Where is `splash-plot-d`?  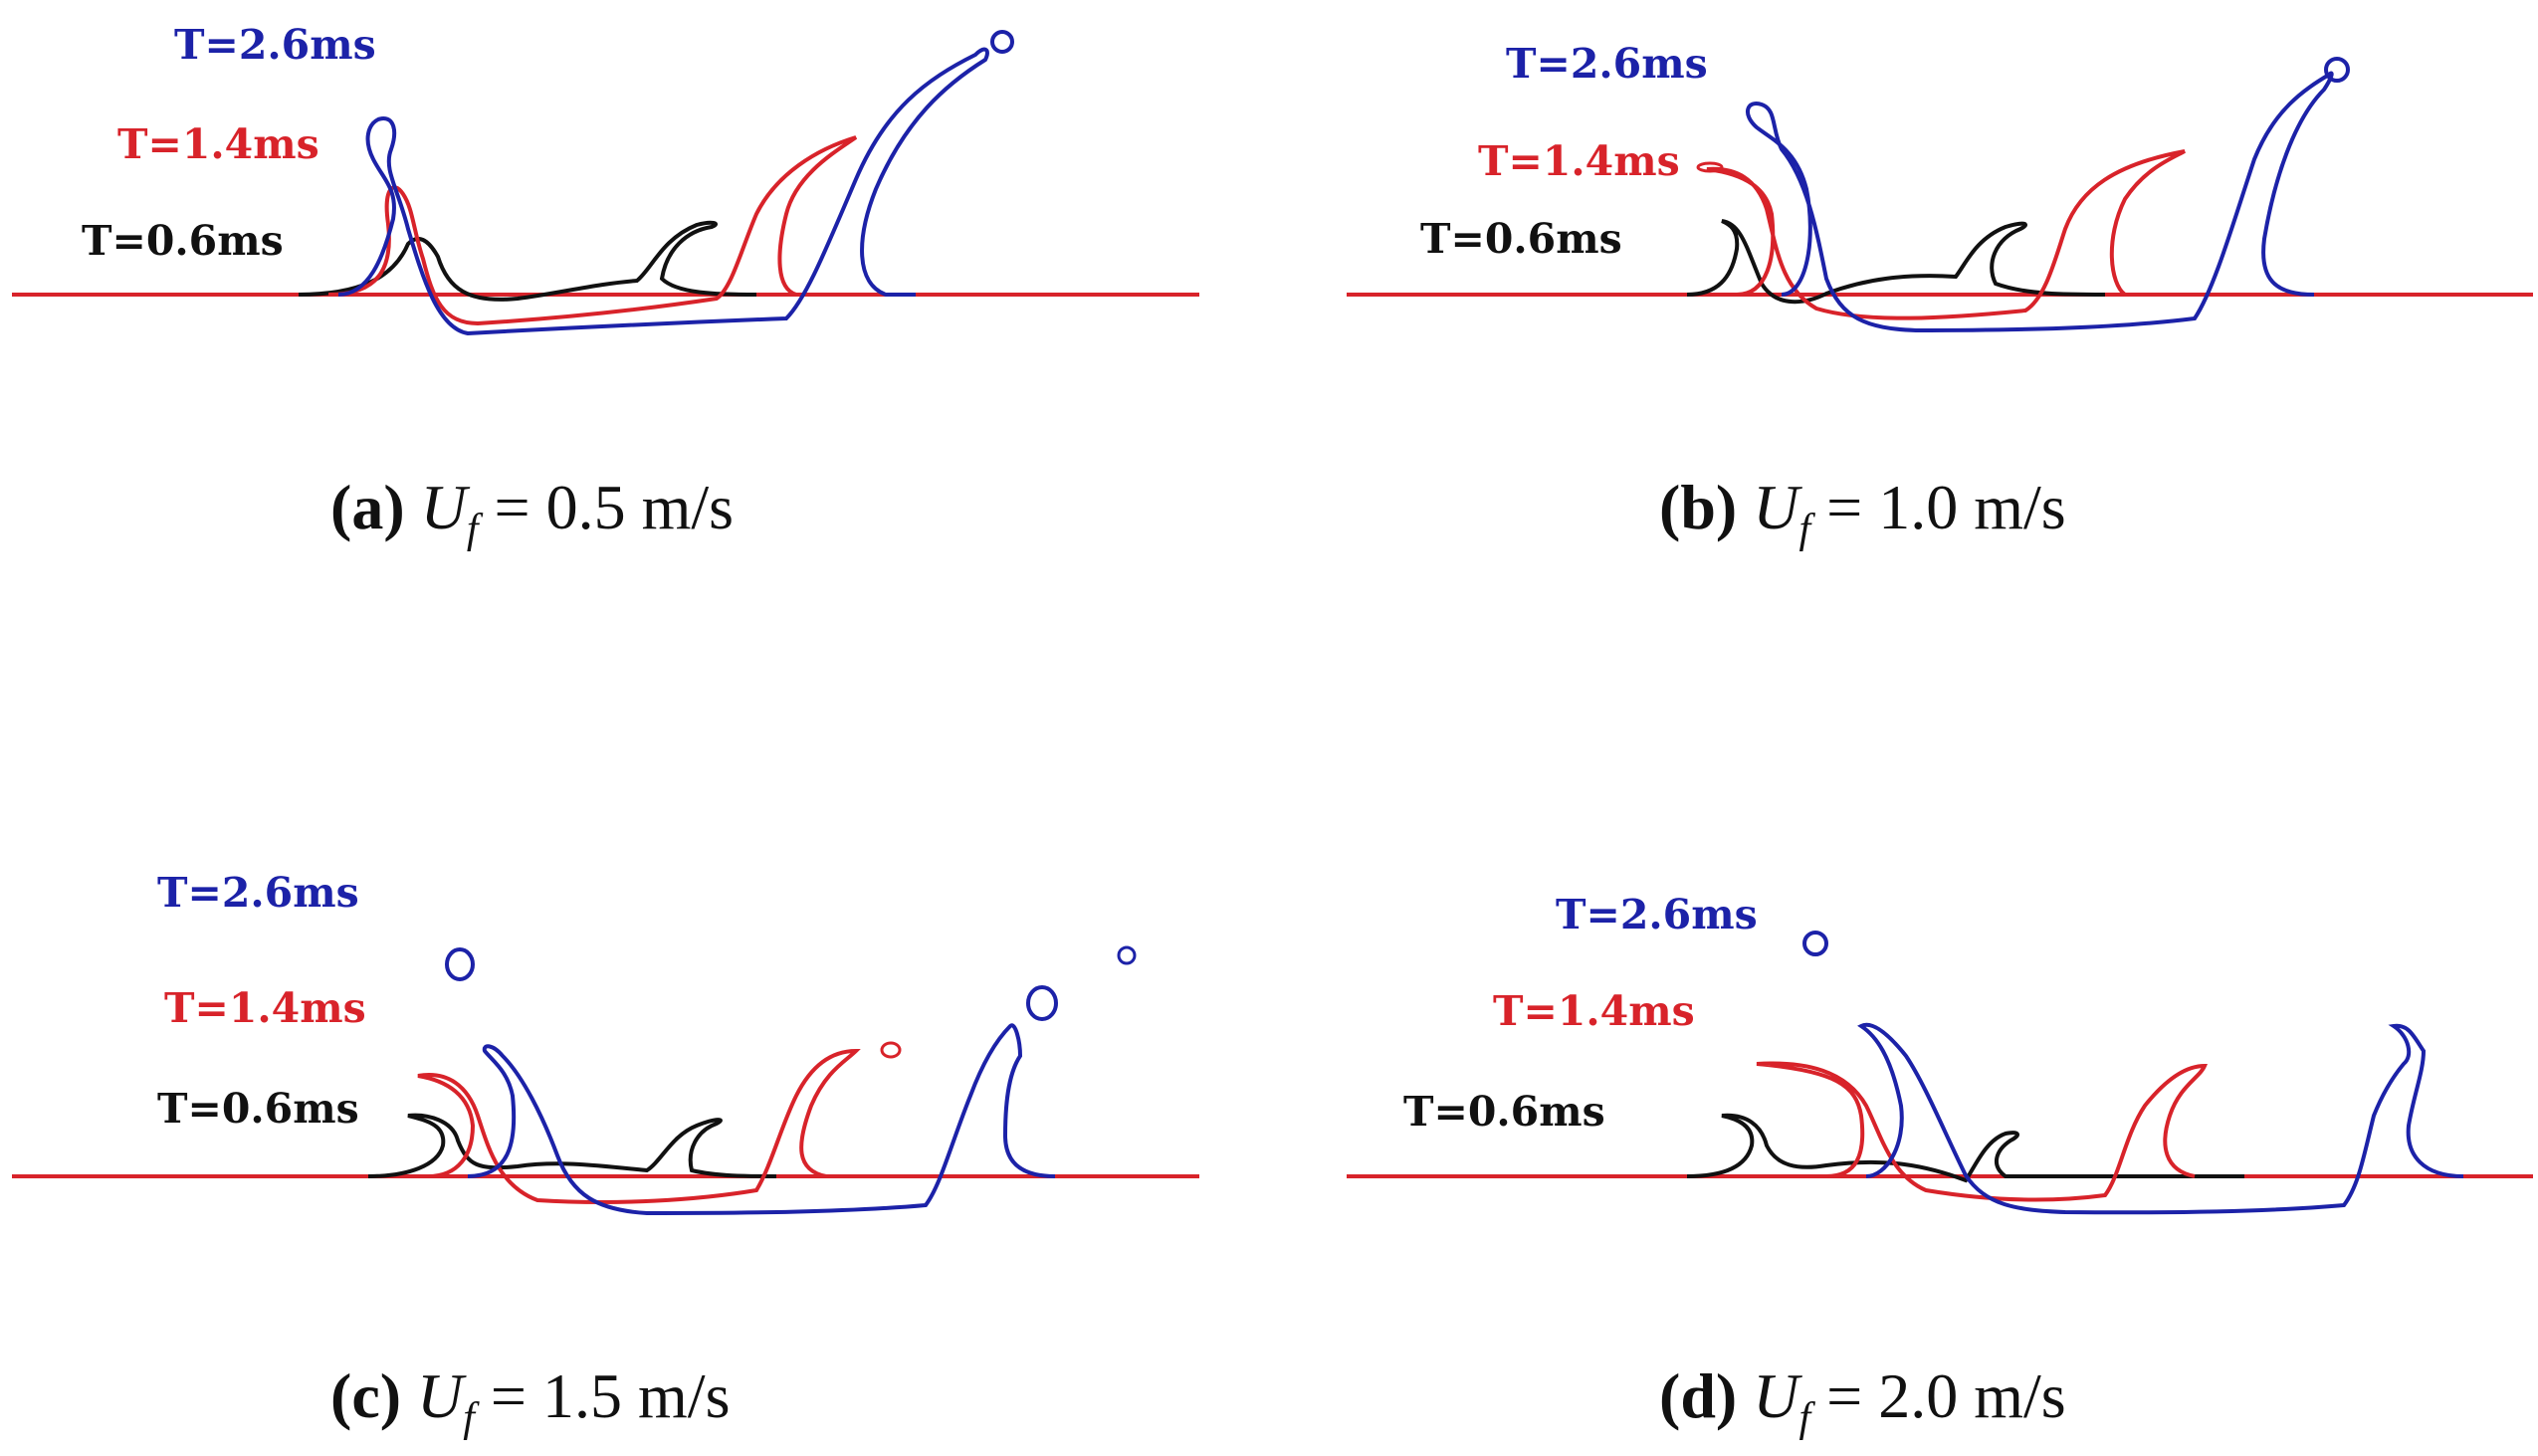 splash-plot-d is located at coordinates (1940, 1073).